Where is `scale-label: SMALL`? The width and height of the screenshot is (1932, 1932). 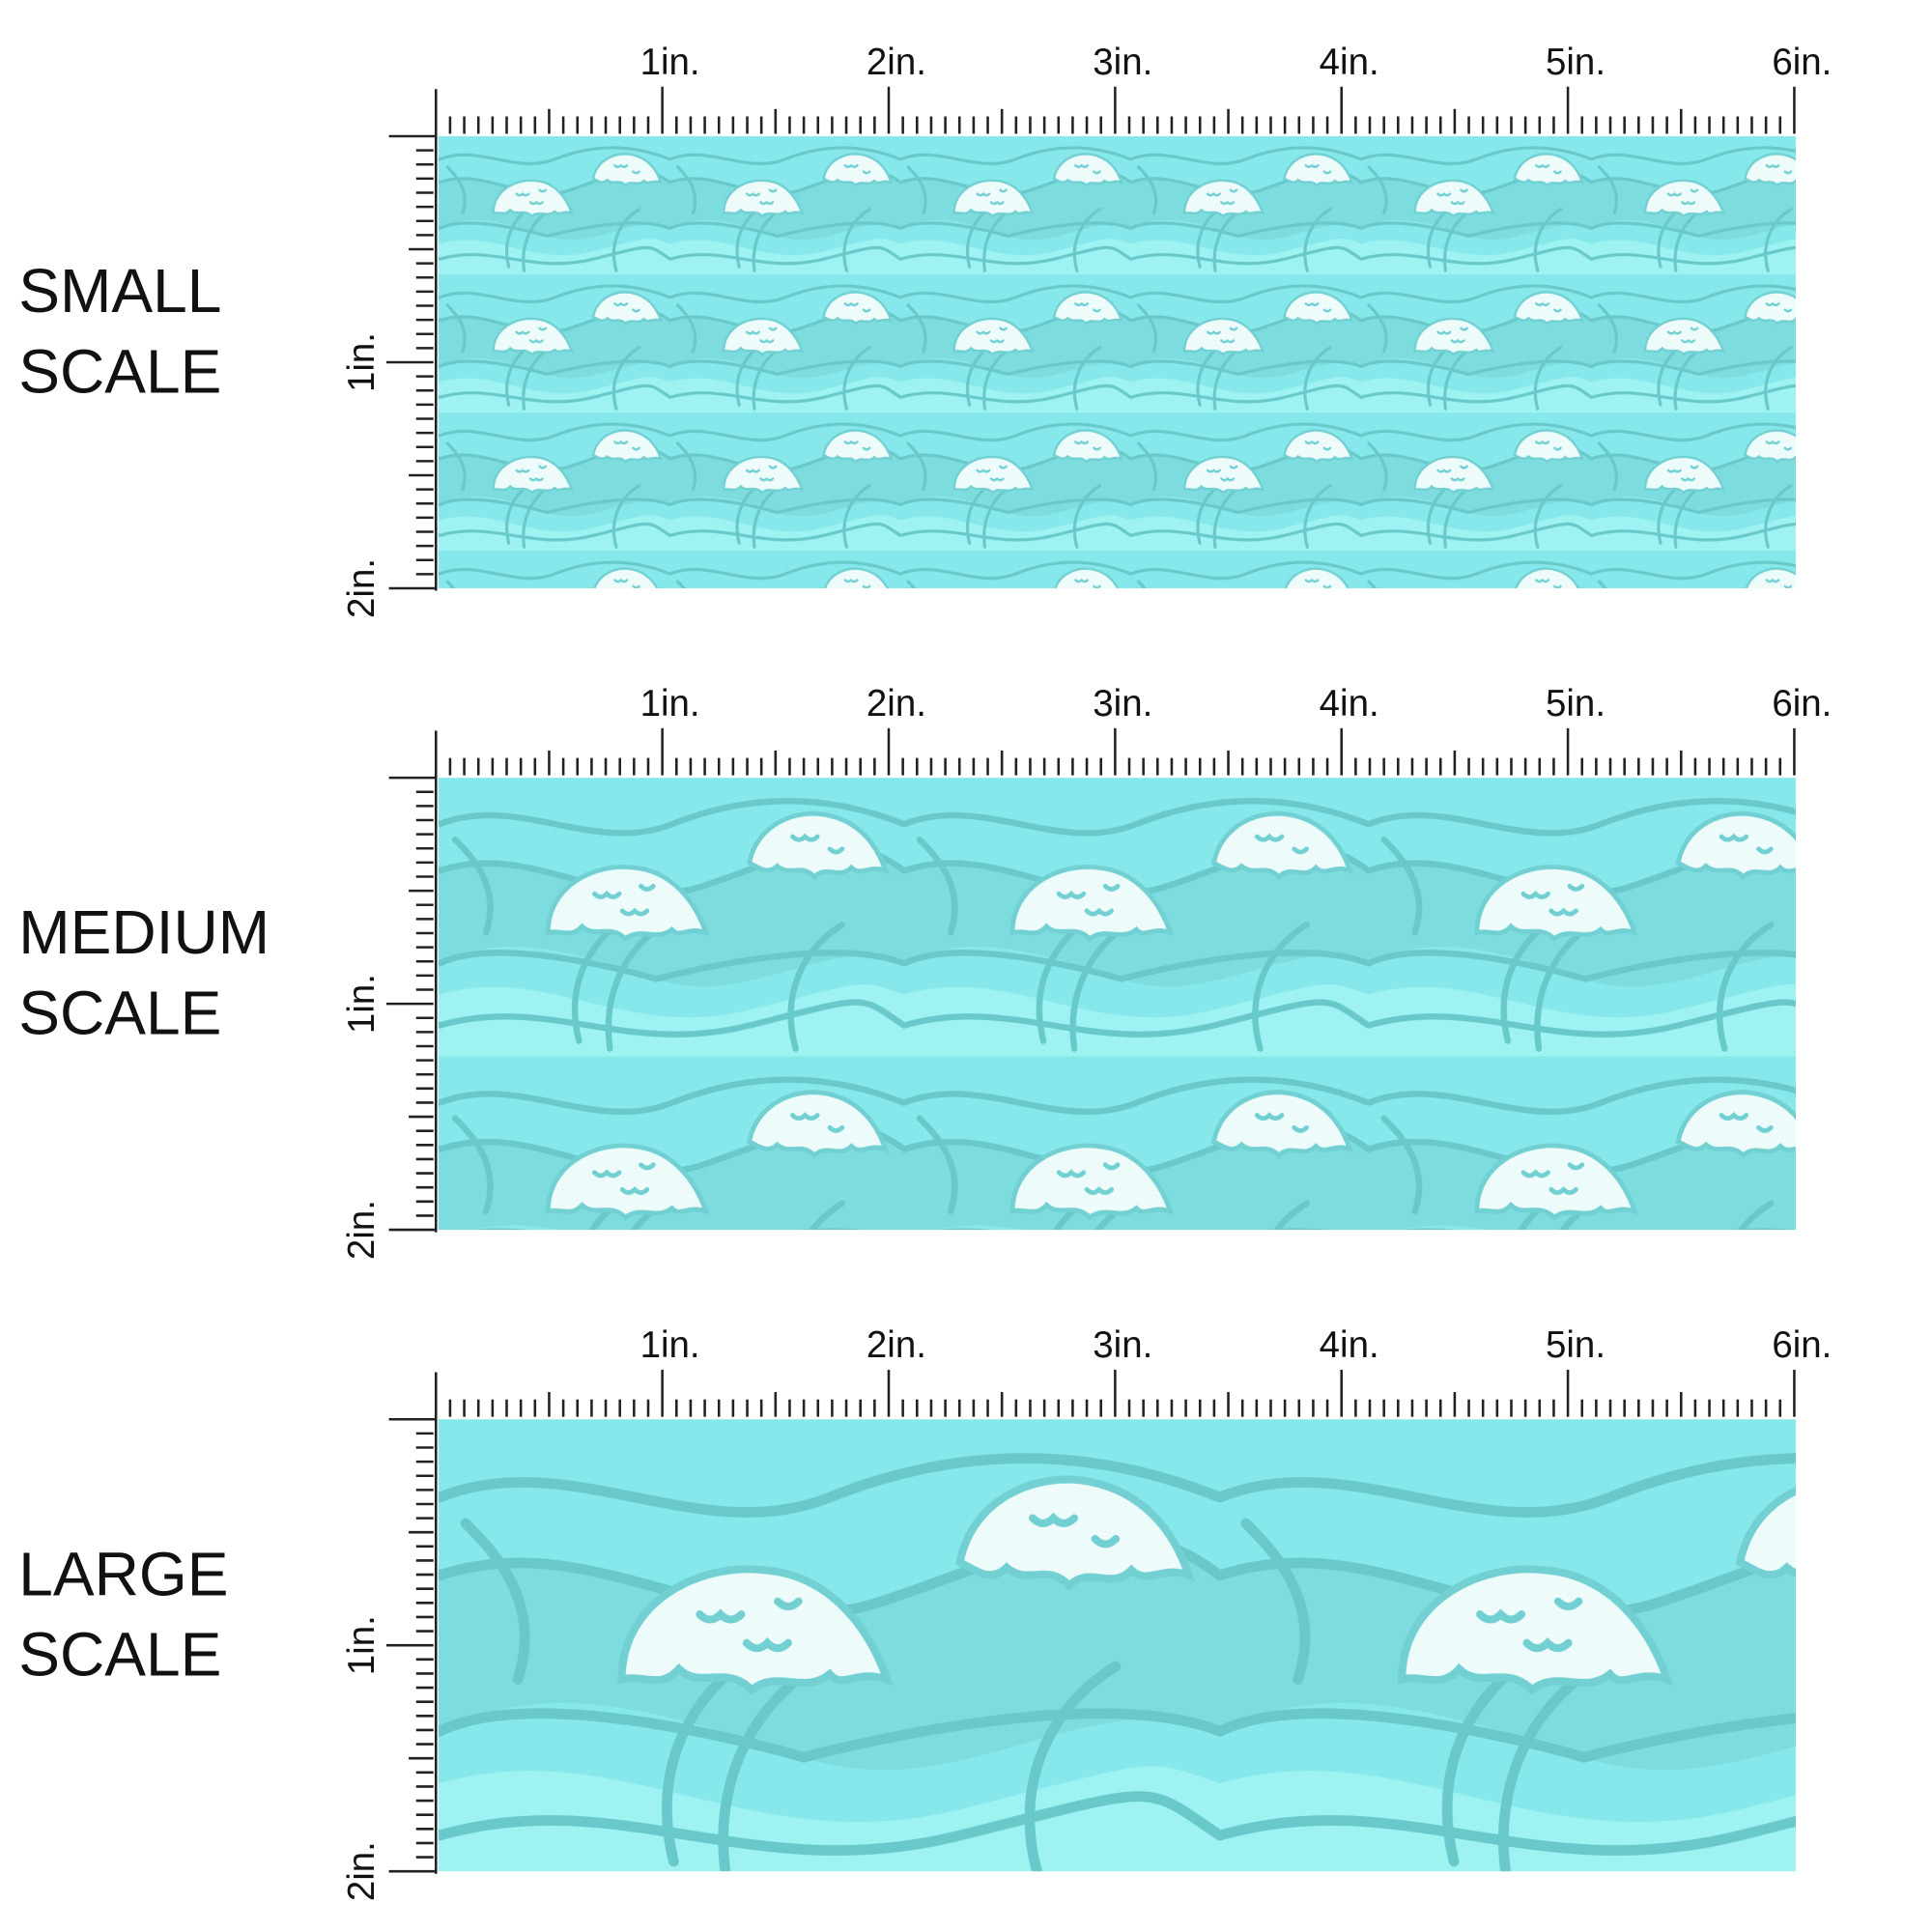
scale-label: SMALL is located at coordinates (119, 291).